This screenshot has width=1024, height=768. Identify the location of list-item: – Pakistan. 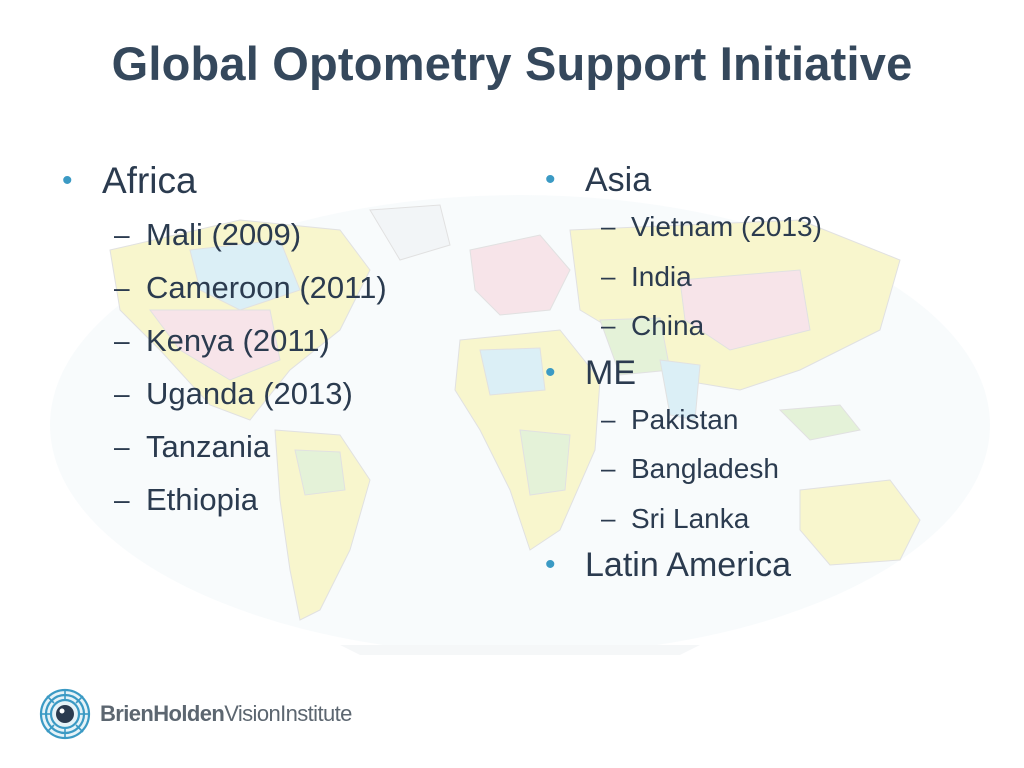
(760, 420).